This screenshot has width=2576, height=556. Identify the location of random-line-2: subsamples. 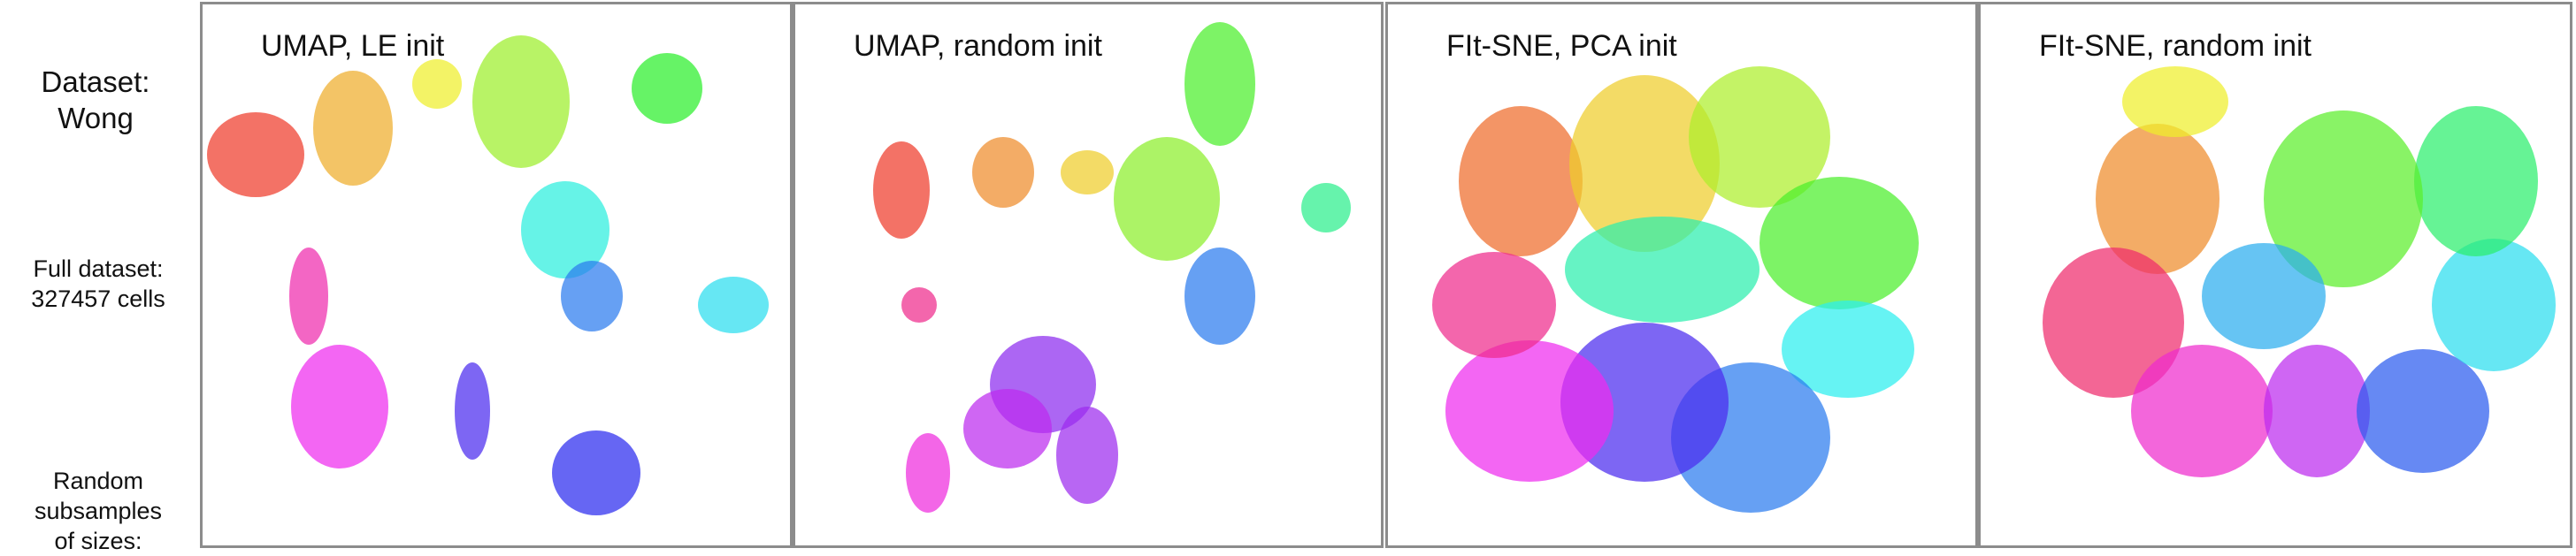
(98, 512).